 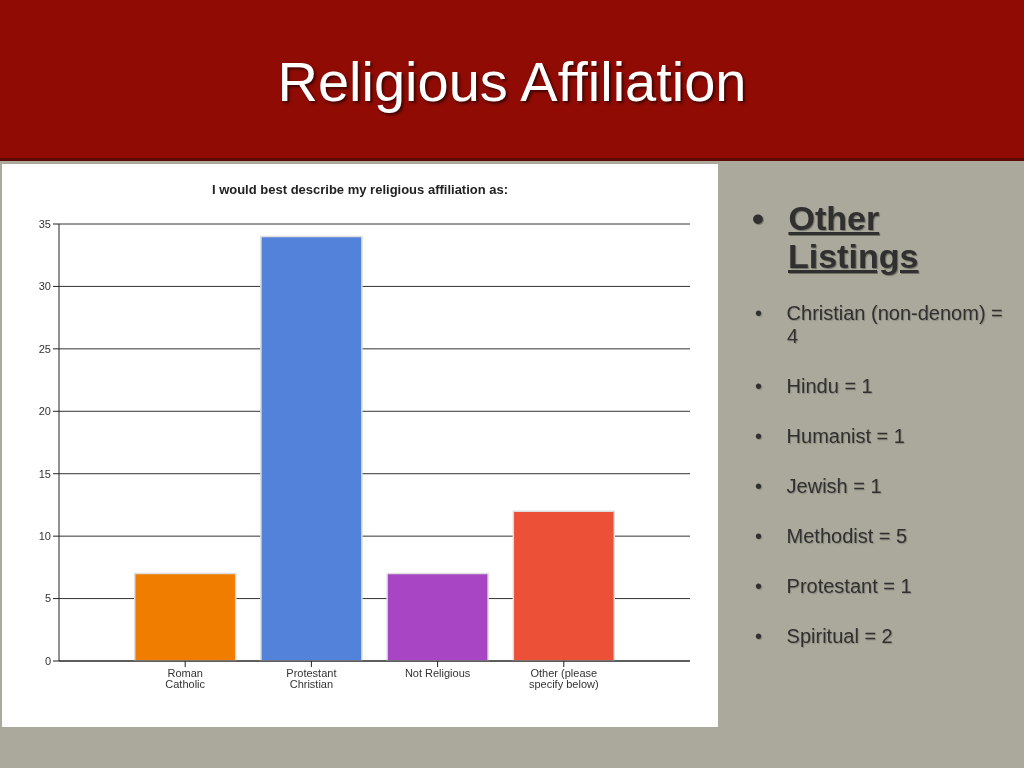 What do you see at coordinates (44, 473) in the screenshot?
I see `y-tick-label: 15` at bounding box center [44, 473].